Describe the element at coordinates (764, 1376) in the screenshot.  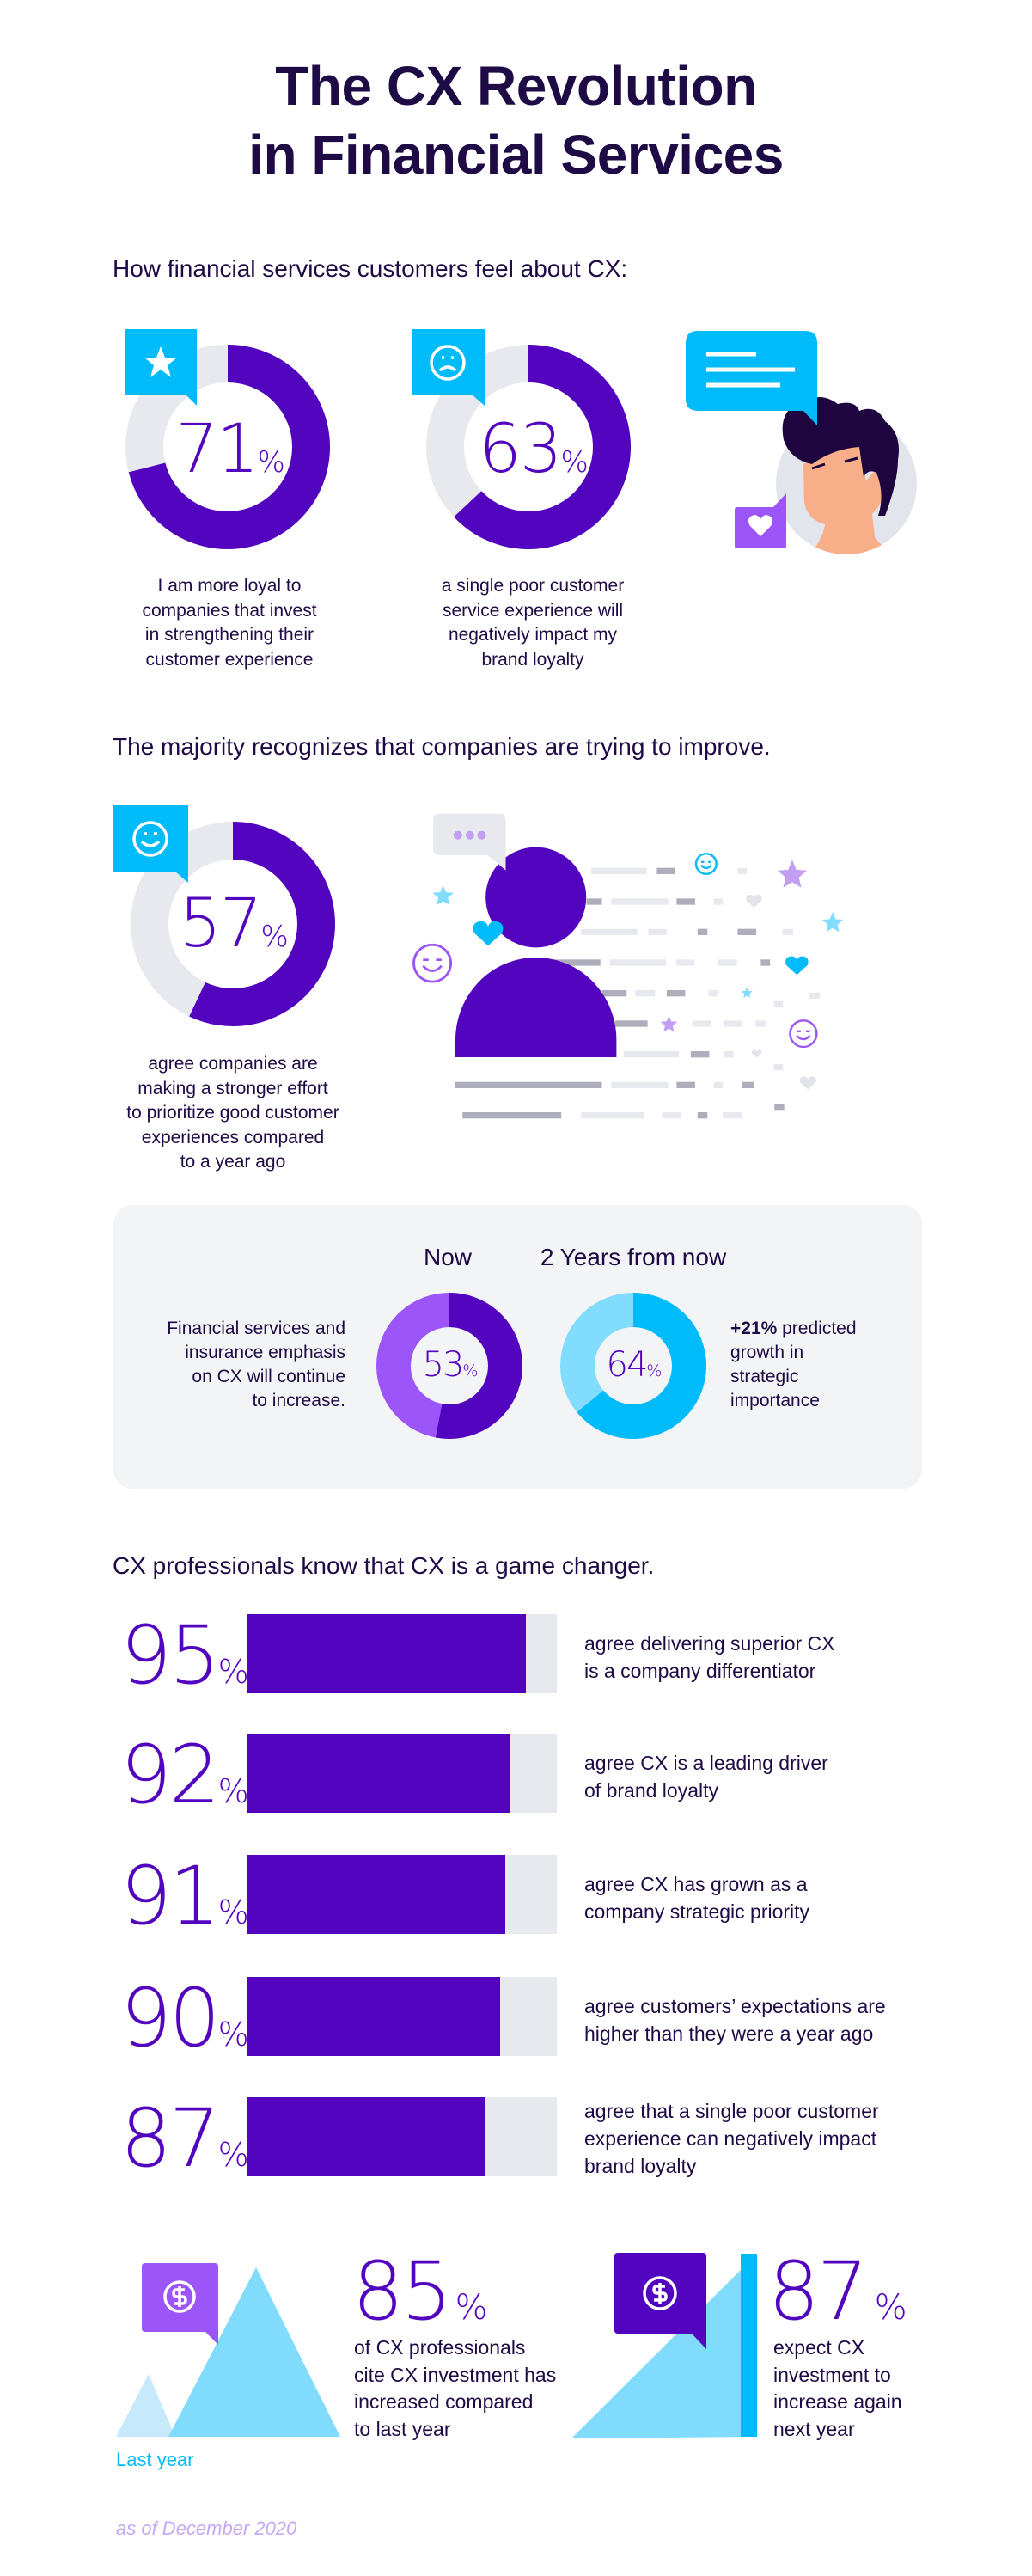
I see `text-line: strategic` at that location.